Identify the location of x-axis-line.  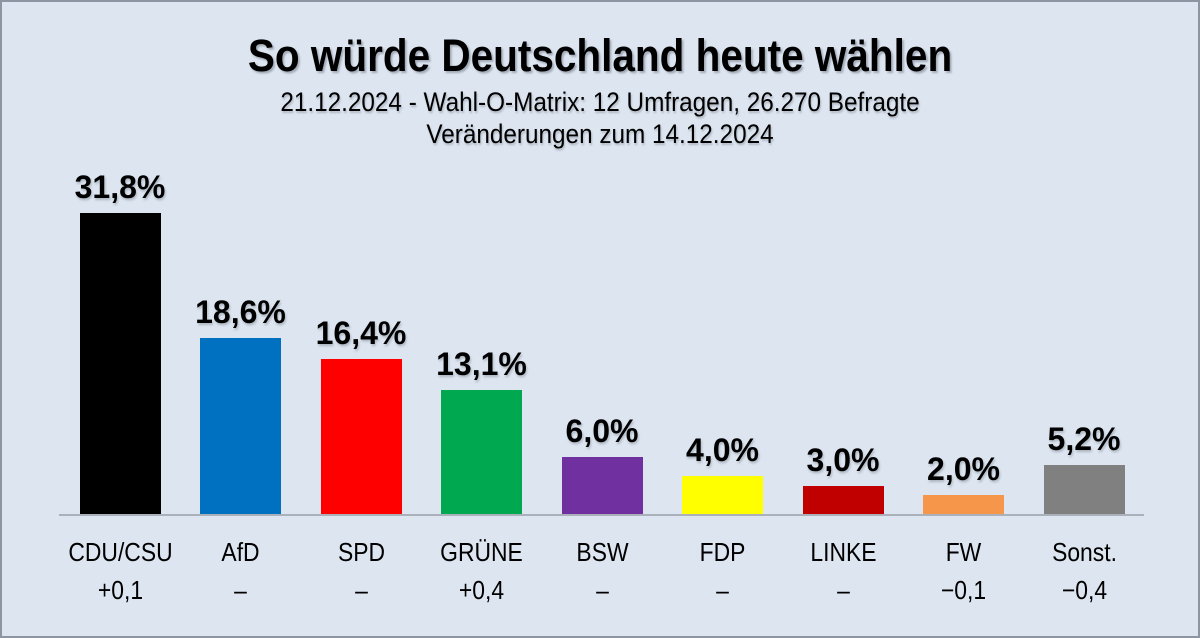
(601, 515).